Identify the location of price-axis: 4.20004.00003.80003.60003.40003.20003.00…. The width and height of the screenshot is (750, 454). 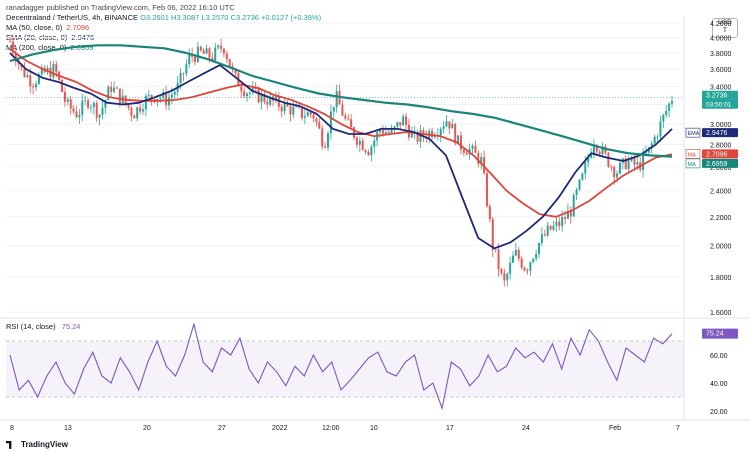
(707, 217).